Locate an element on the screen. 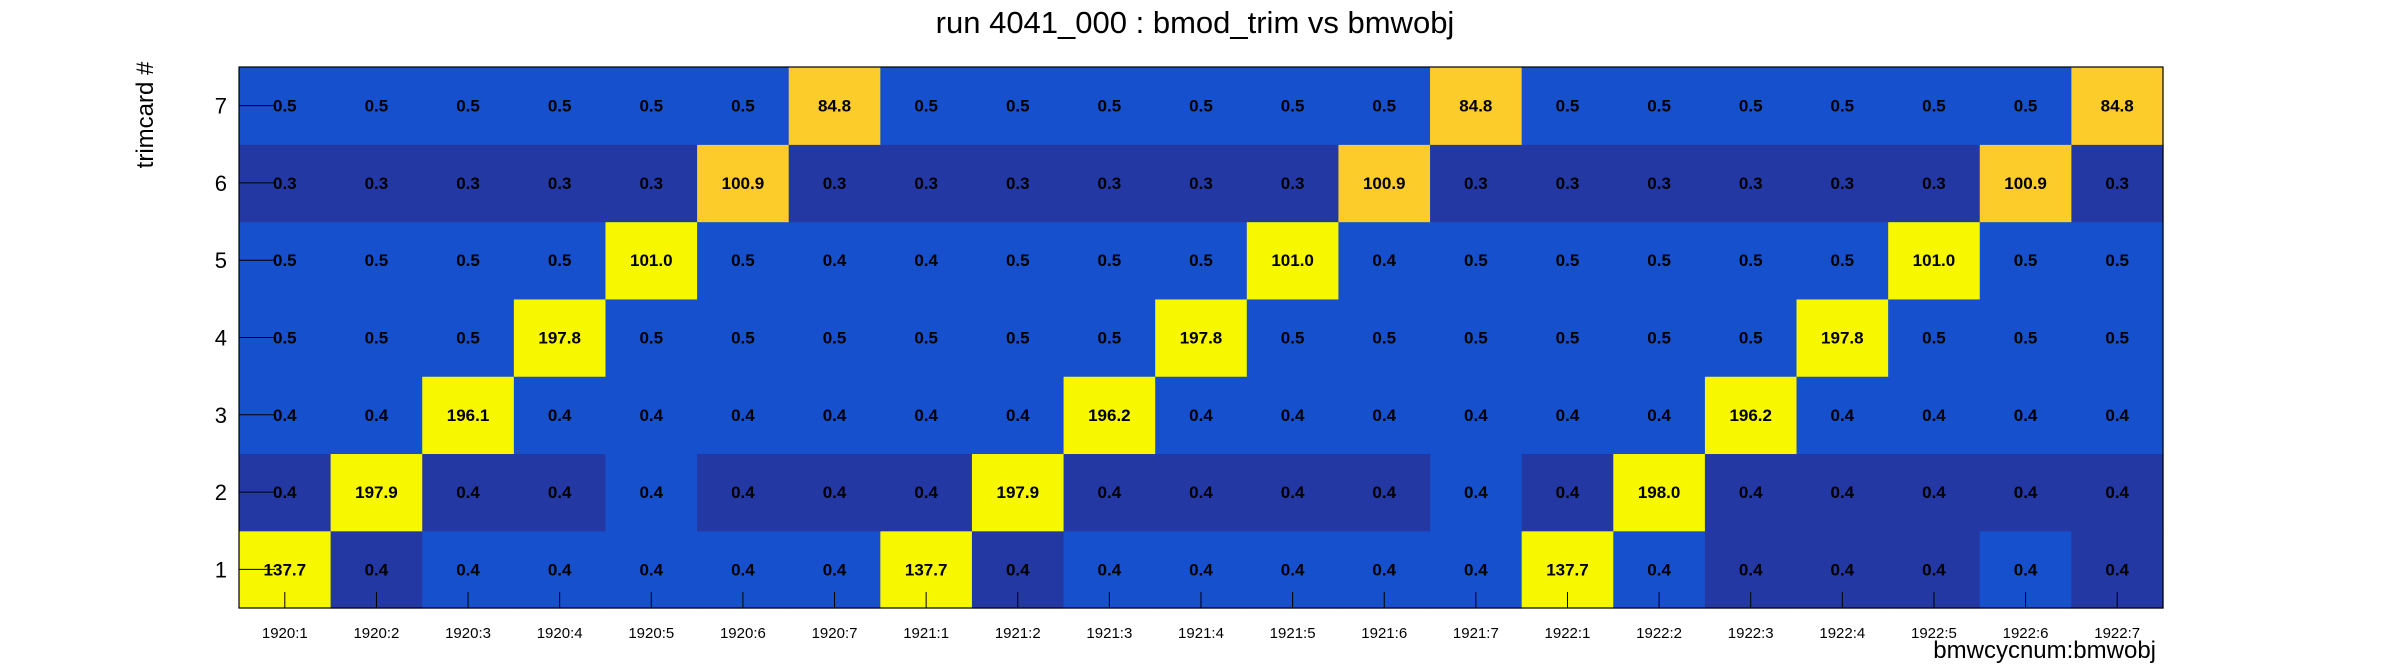 The height and width of the screenshot is (672, 2396). cell-value-label: 100.9 is located at coordinates (2025, 183).